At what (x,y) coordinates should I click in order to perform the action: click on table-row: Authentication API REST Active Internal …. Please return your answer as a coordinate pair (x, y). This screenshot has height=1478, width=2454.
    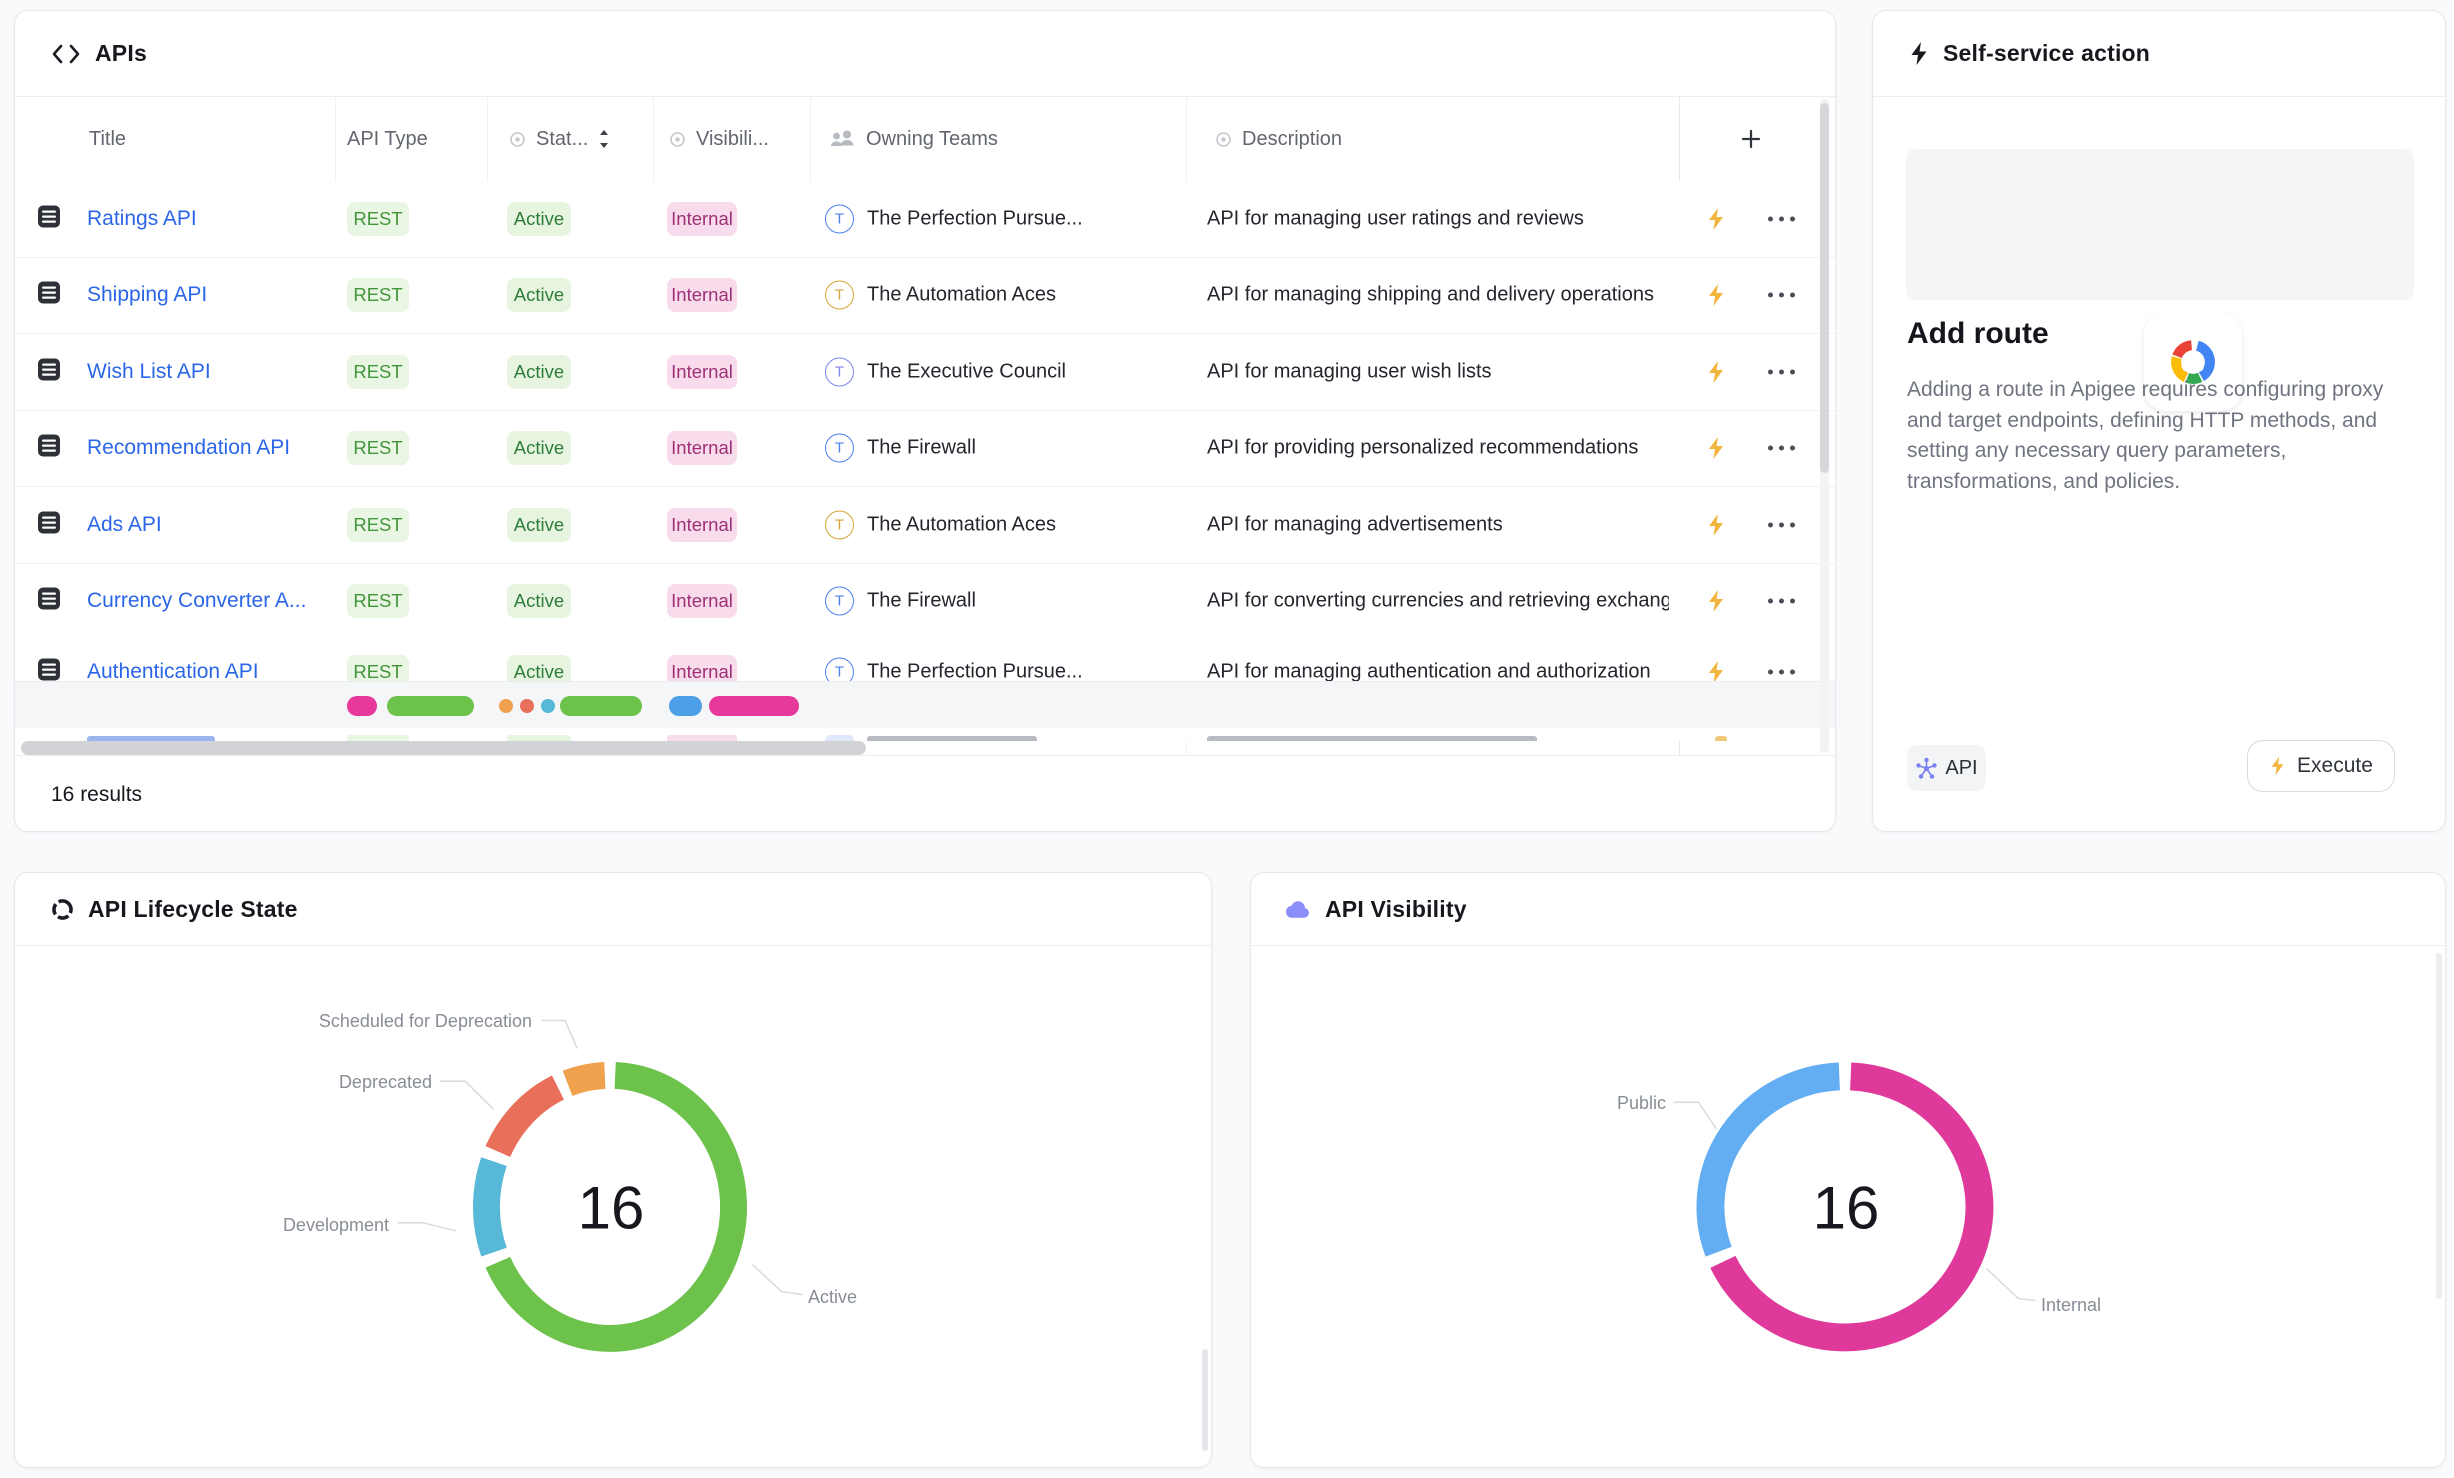
    Looking at the image, I should click on (925, 657).